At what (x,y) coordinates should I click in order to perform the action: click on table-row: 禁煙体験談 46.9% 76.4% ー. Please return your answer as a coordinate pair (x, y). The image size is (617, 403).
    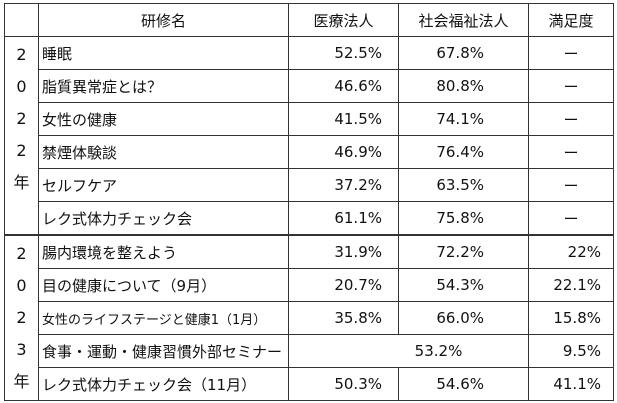
    Looking at the image, I should click on (309, 152).